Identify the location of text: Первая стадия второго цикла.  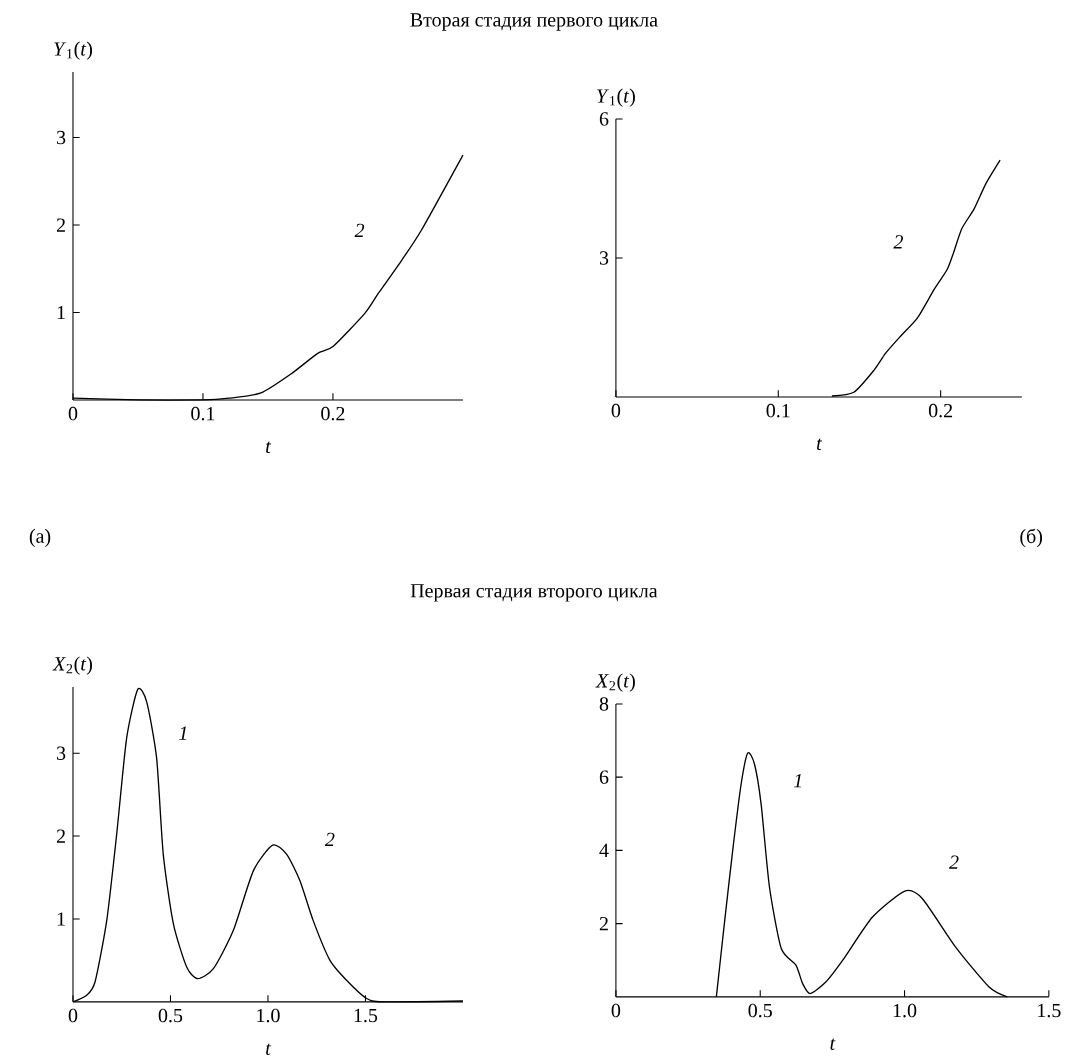
(534, 593).